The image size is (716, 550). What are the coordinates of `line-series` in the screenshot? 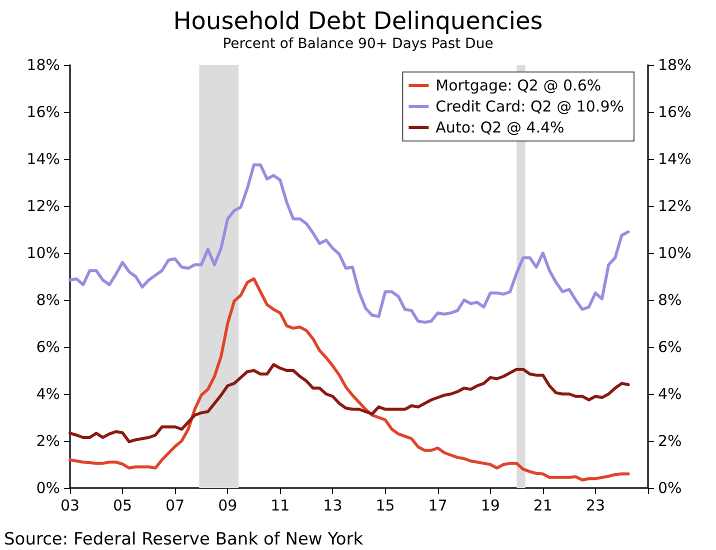 It's located at (349, 403).